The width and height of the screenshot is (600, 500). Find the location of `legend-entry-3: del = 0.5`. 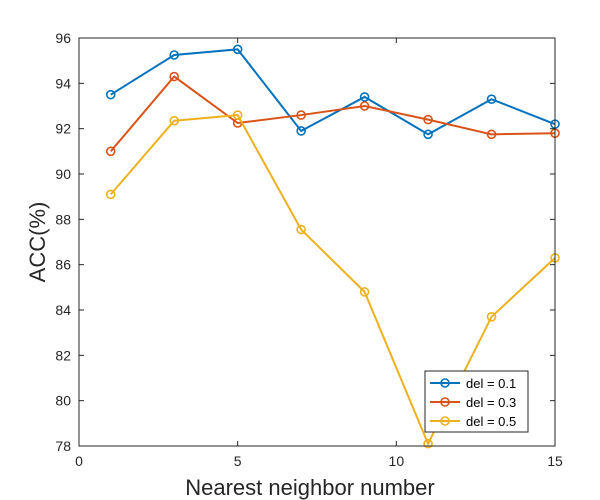

legend-entry-3: del = 0.5 is located at coordinates (491, 421).